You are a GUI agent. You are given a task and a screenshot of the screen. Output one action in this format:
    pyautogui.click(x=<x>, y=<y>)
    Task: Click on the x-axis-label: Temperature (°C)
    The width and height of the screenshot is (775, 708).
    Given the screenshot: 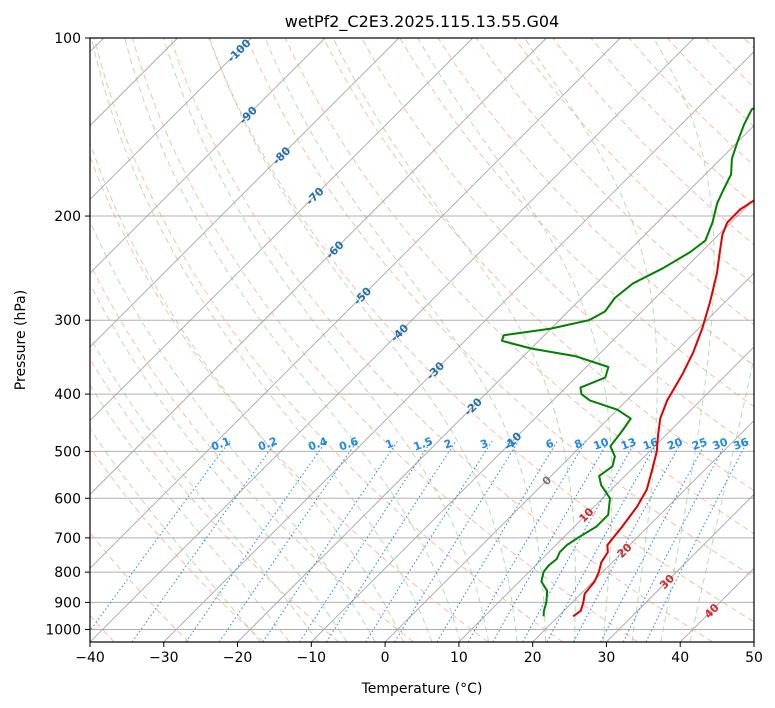 What is the action you would take?
    pyautogui.click(x=422, y=689)
    